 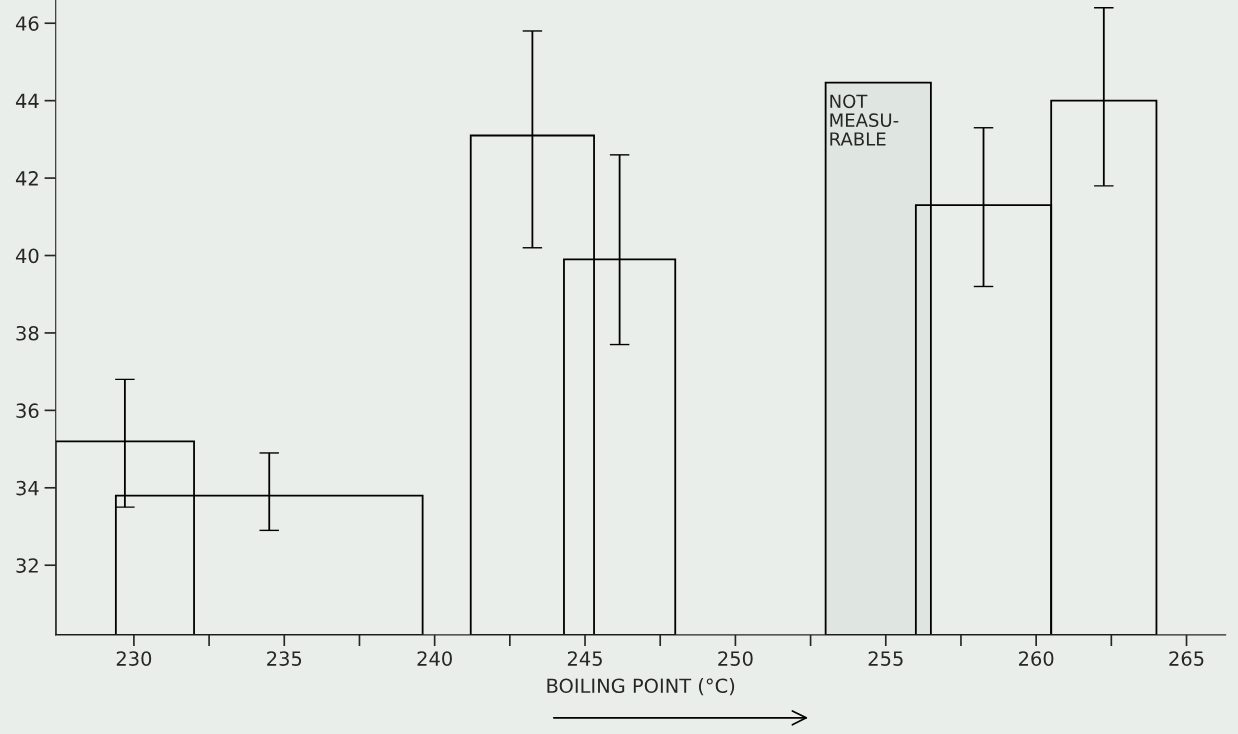 What do you see at coordinates (27, 23) in the screenshot?
I see `y-tick-label: 46` at bounding box center [27, 23].